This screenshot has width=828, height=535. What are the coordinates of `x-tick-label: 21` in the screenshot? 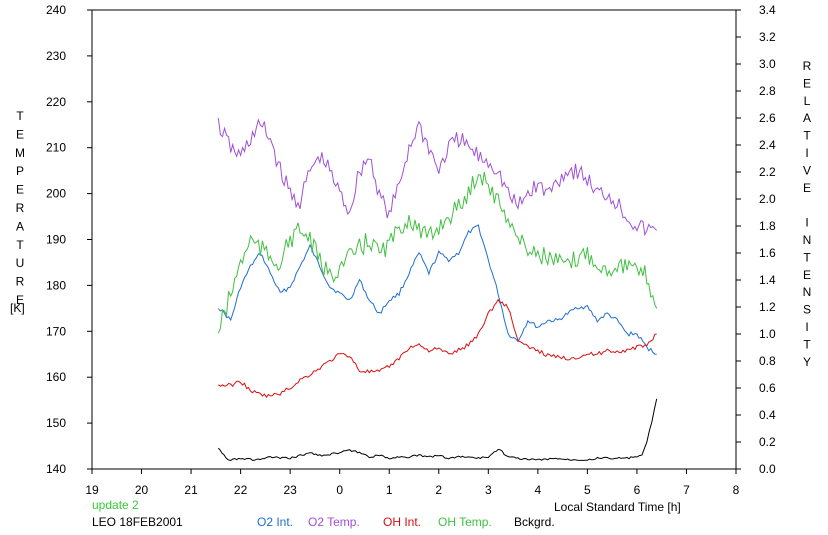 It's located at (191, 490).